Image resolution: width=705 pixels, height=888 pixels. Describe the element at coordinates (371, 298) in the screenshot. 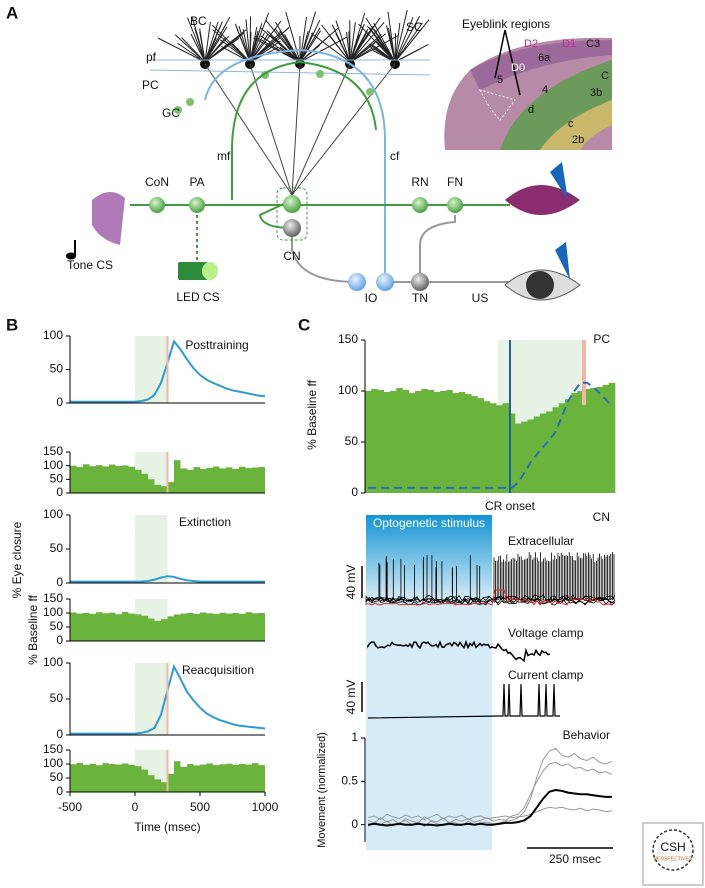

I see `label: IO` at that location.